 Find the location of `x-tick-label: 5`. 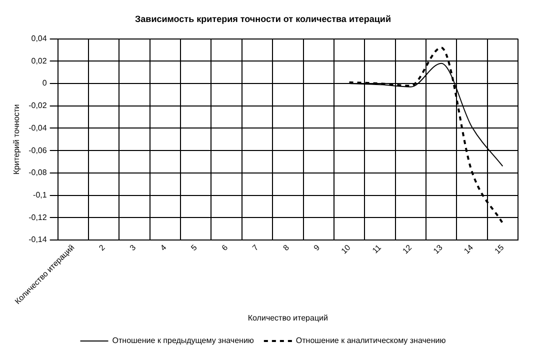

x-tick-label: 5 is located at coordinates (194, 247).